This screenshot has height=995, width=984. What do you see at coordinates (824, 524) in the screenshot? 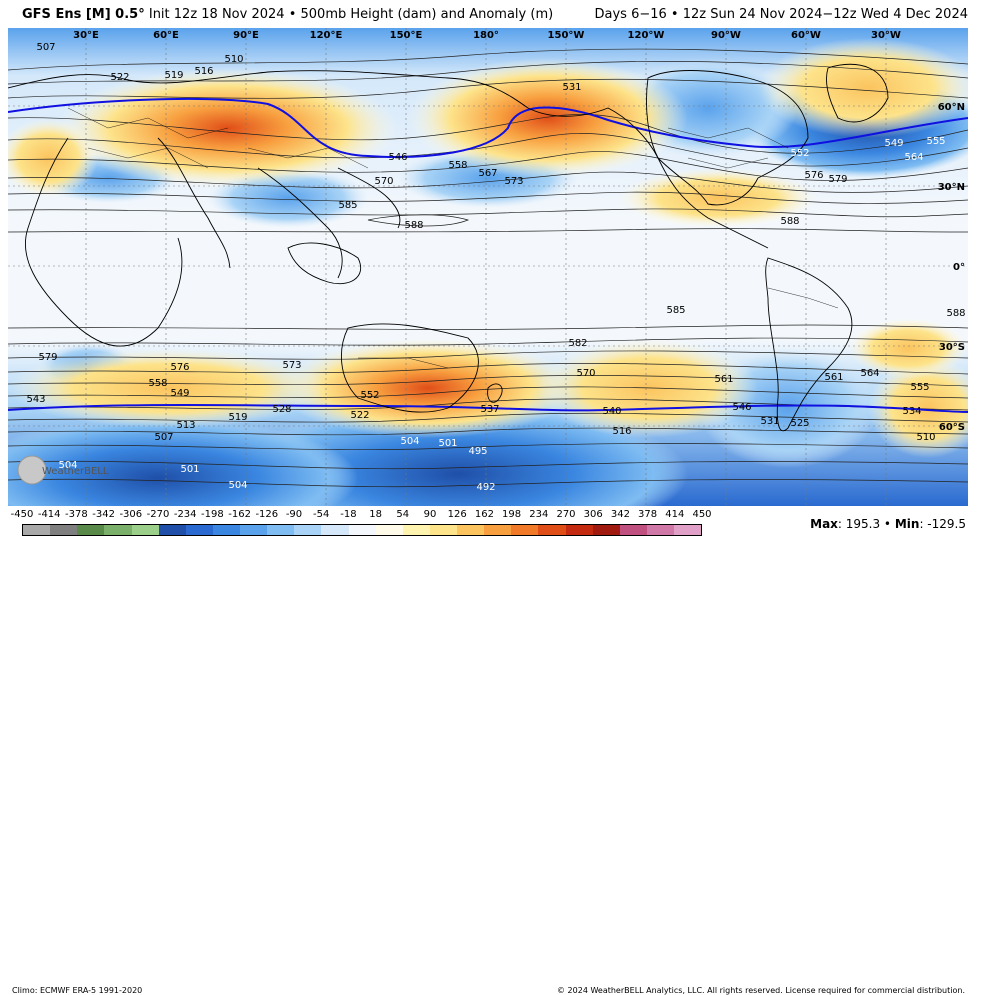
I see `max-label: Max` at bounding box center [824, 524].